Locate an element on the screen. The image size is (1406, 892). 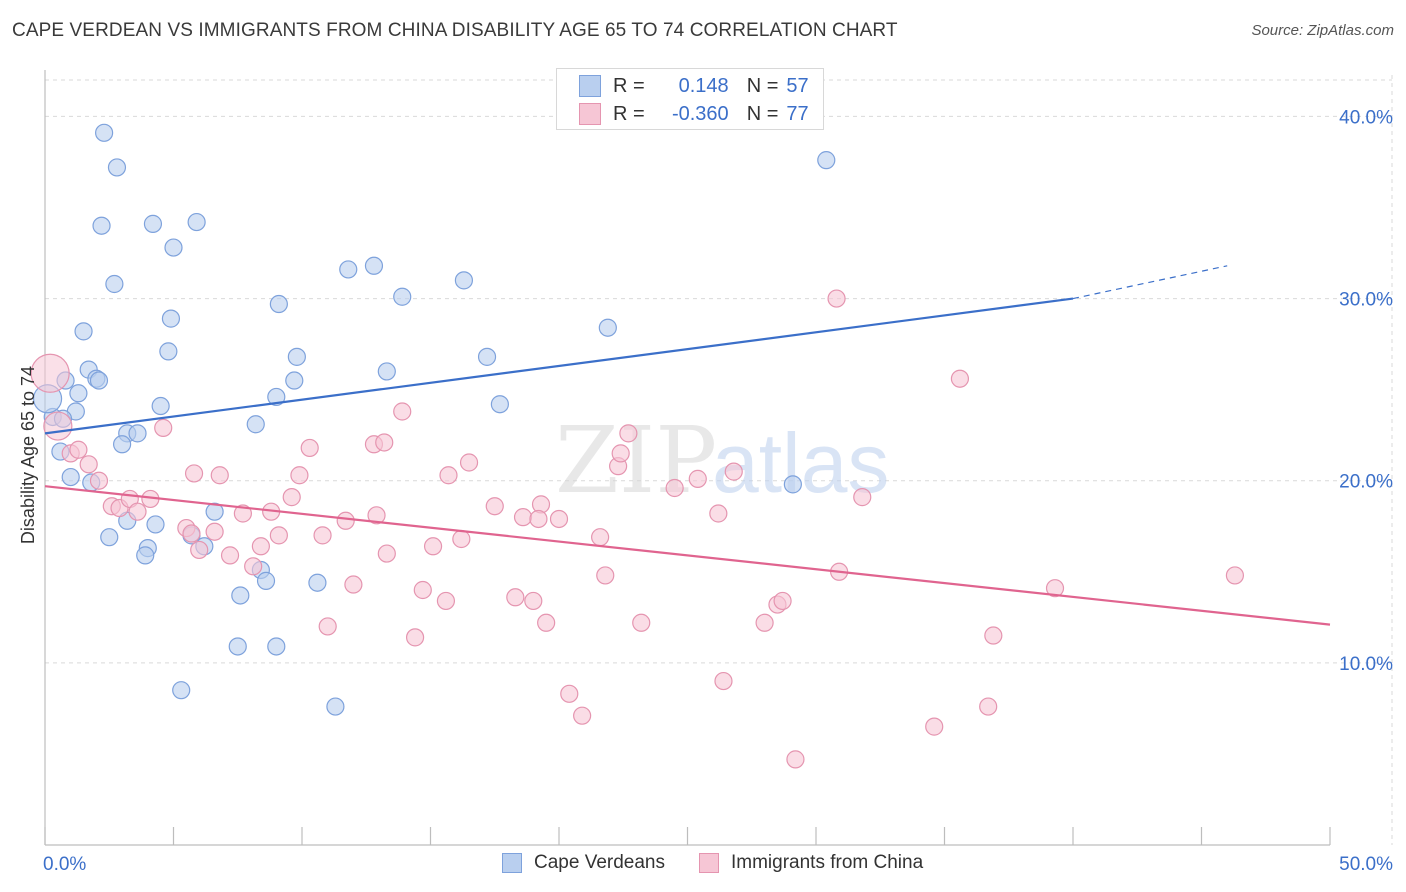
y-tick-label: 30.0% is located at coordinates (1366, 300).